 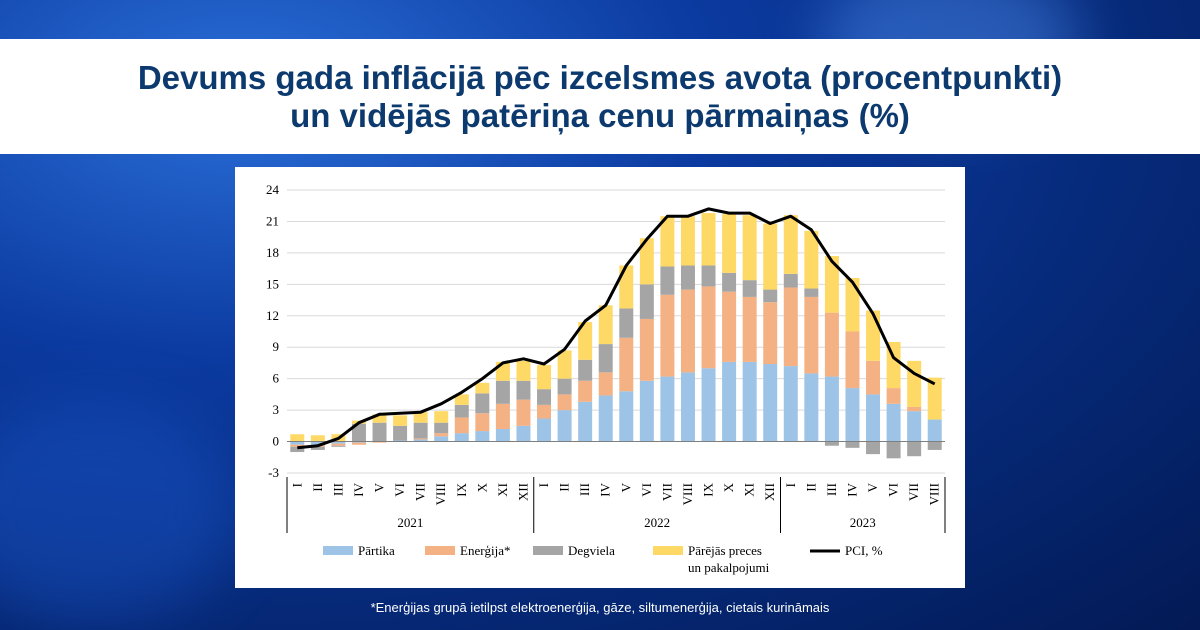 I want to click on y-tick-label: 24, so click(x=273, y=189).